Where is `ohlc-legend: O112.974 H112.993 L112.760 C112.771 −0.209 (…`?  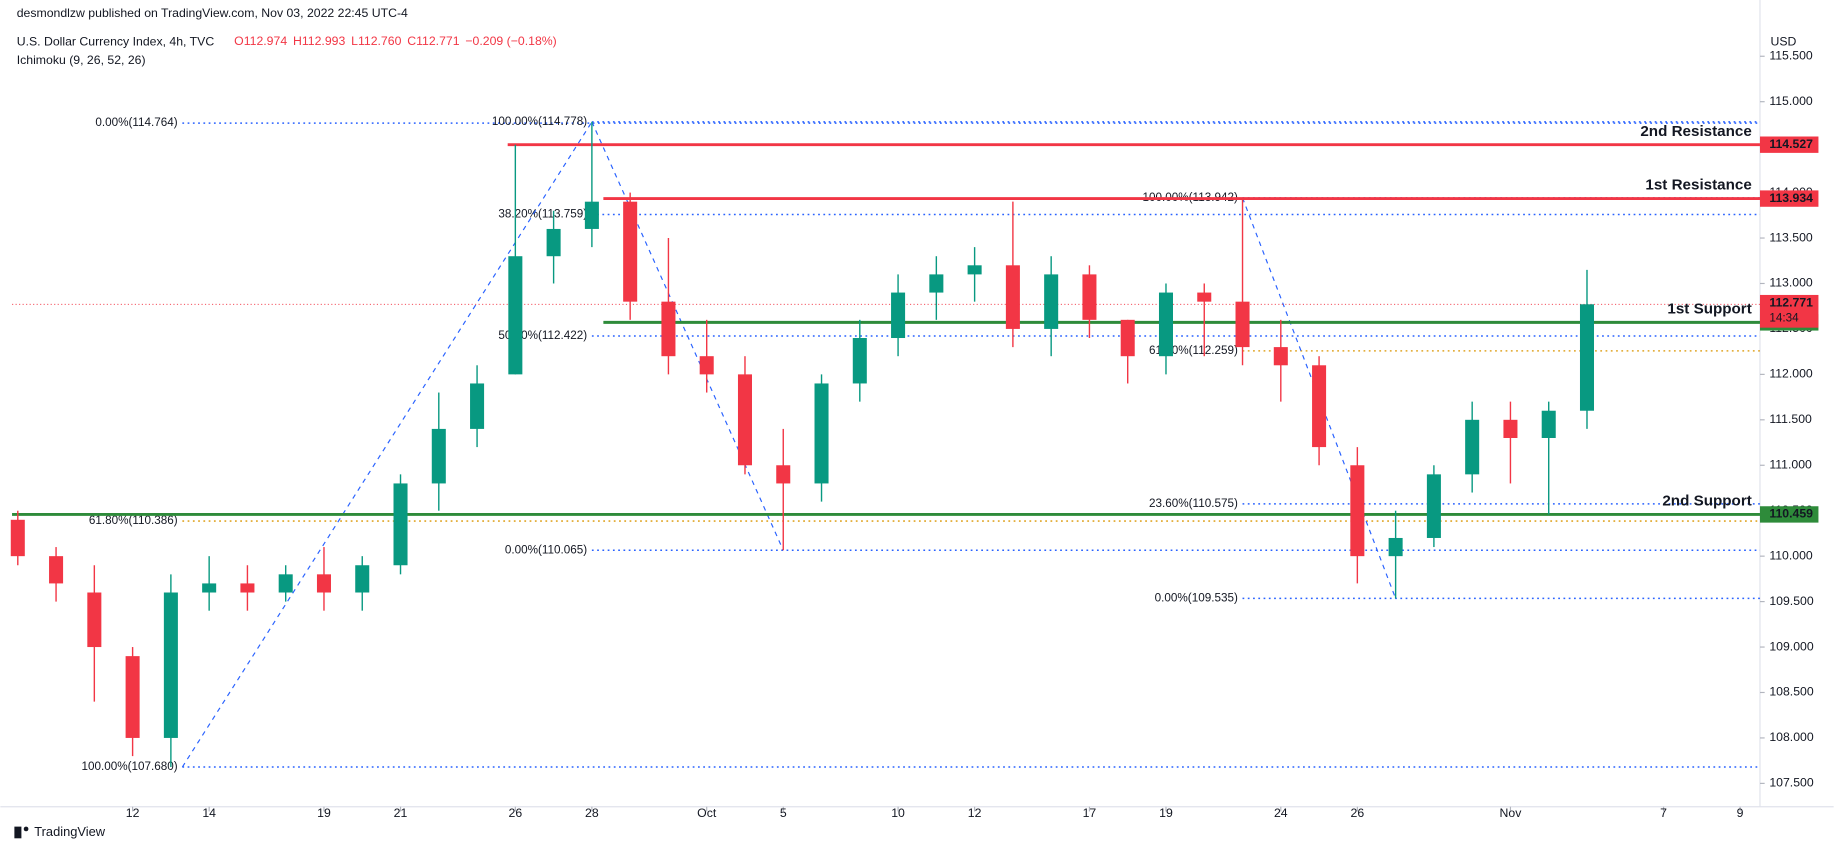 ohlc-legend: O112.974 H112.993 L112.760 C112.771 −0.209 (… is located at coordinates (395, 41).